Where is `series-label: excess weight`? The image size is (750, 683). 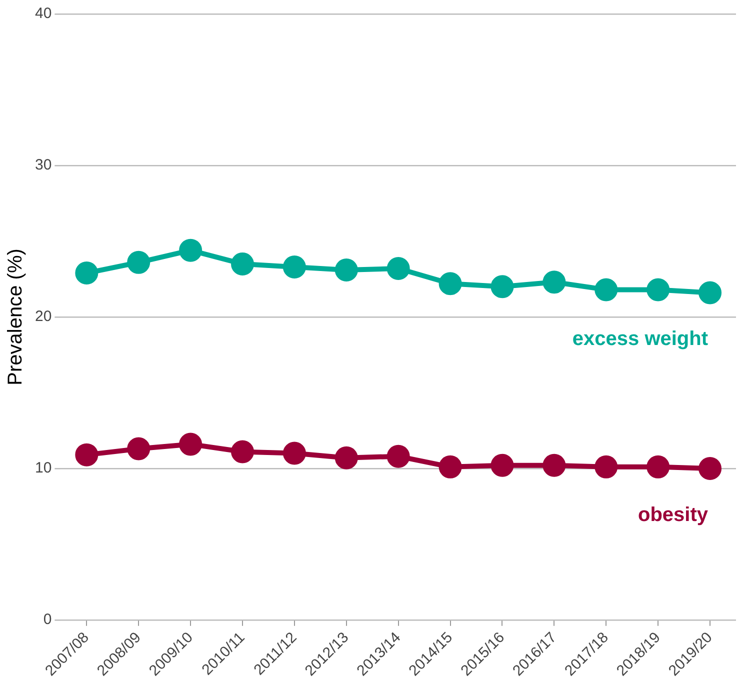 series-label: excess weight is located at coordinates (640, 339).